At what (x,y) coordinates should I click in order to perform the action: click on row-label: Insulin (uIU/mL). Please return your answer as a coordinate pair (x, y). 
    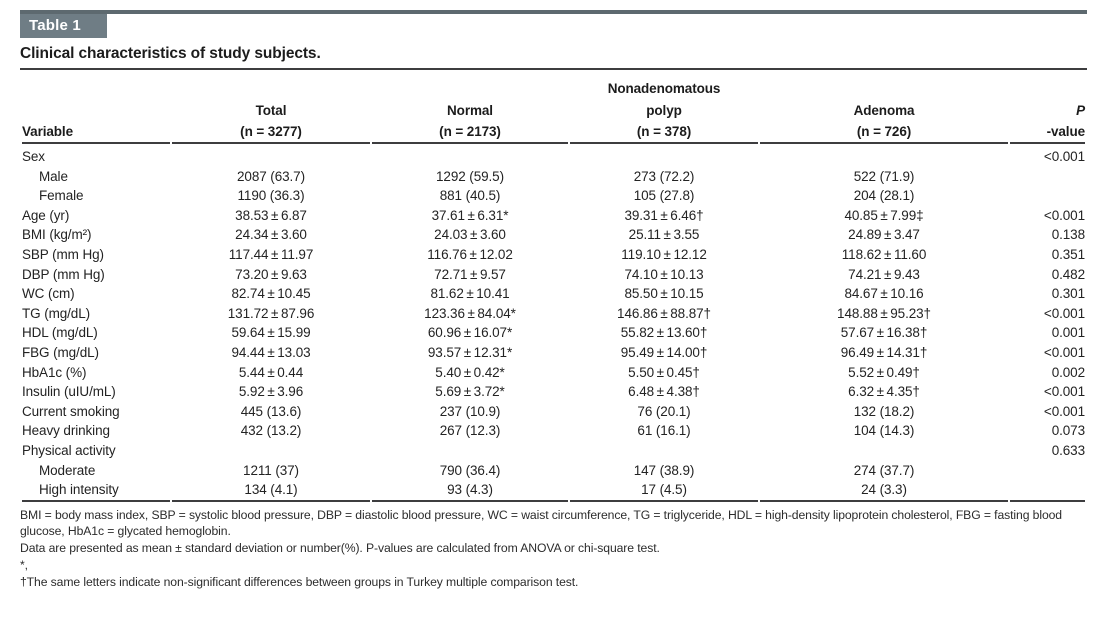
    Looking at the image, I should click on (69, 392).